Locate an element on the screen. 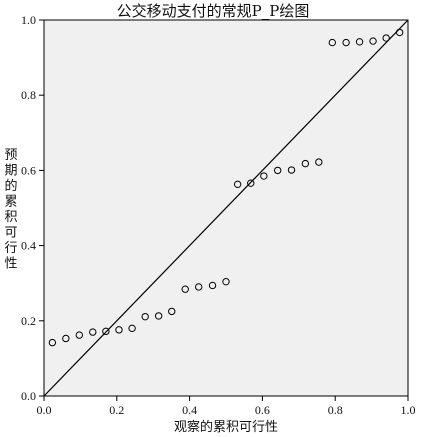 The width and height of the screenshot is (426, 437). x-tick-label: 1.0 is located at coordinates (408, 410).